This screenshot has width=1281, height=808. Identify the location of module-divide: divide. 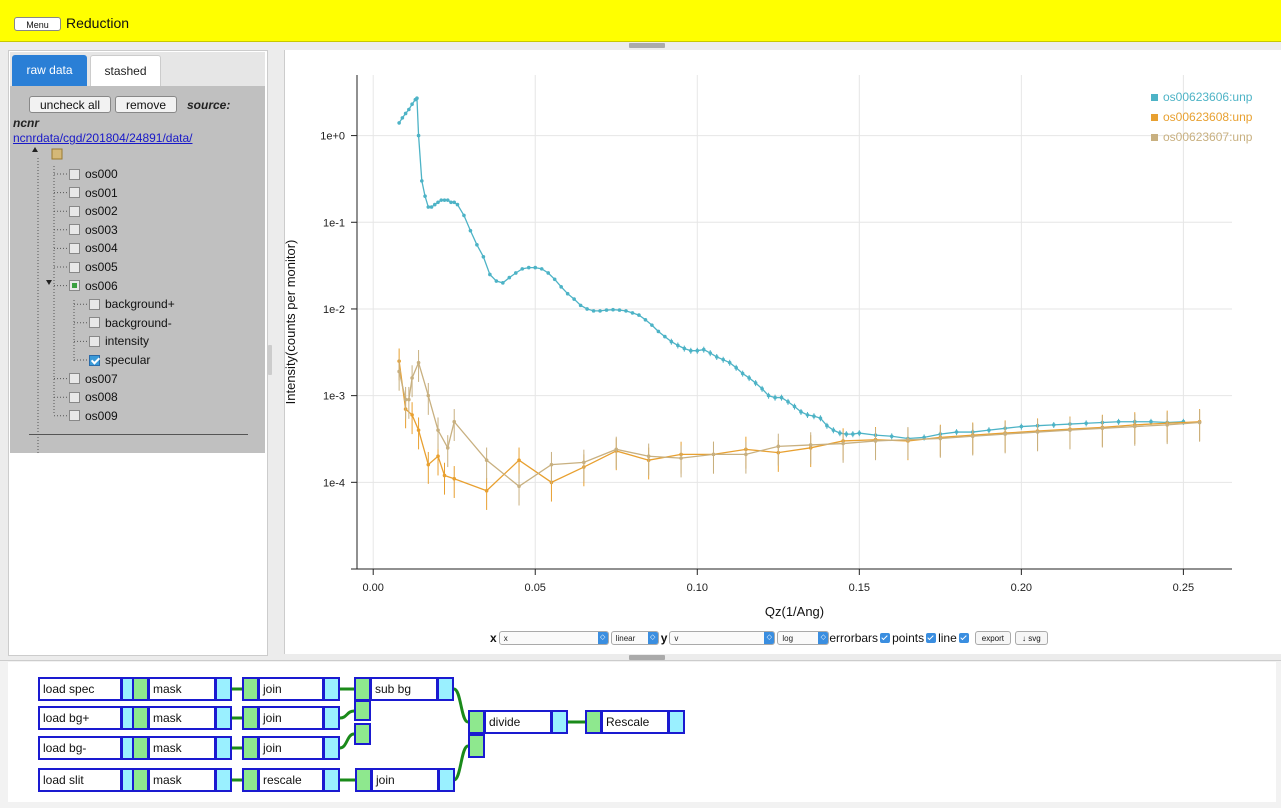
(518, 722).